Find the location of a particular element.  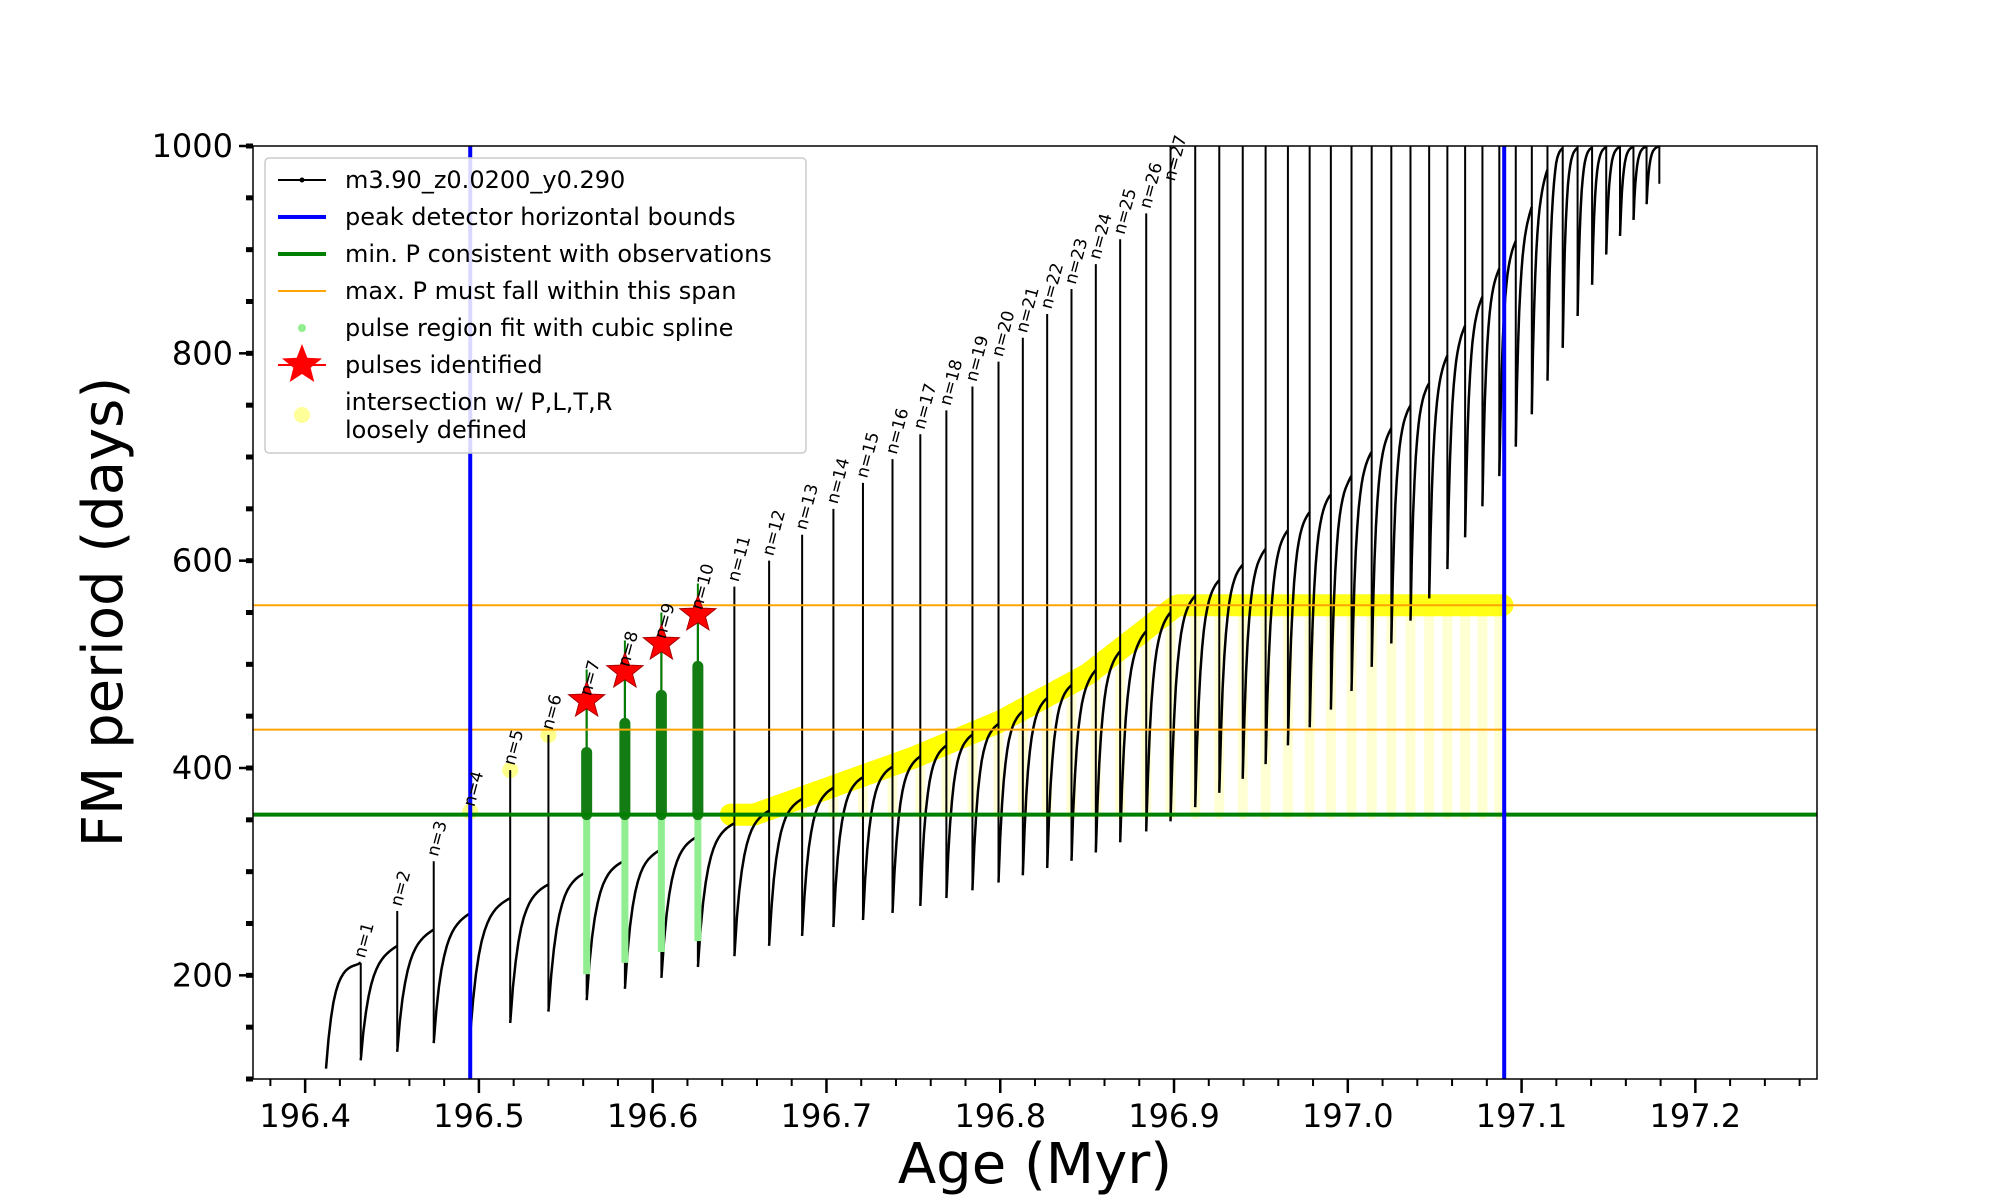

pulse-label: n=18 is located at coordinates (951, 382).